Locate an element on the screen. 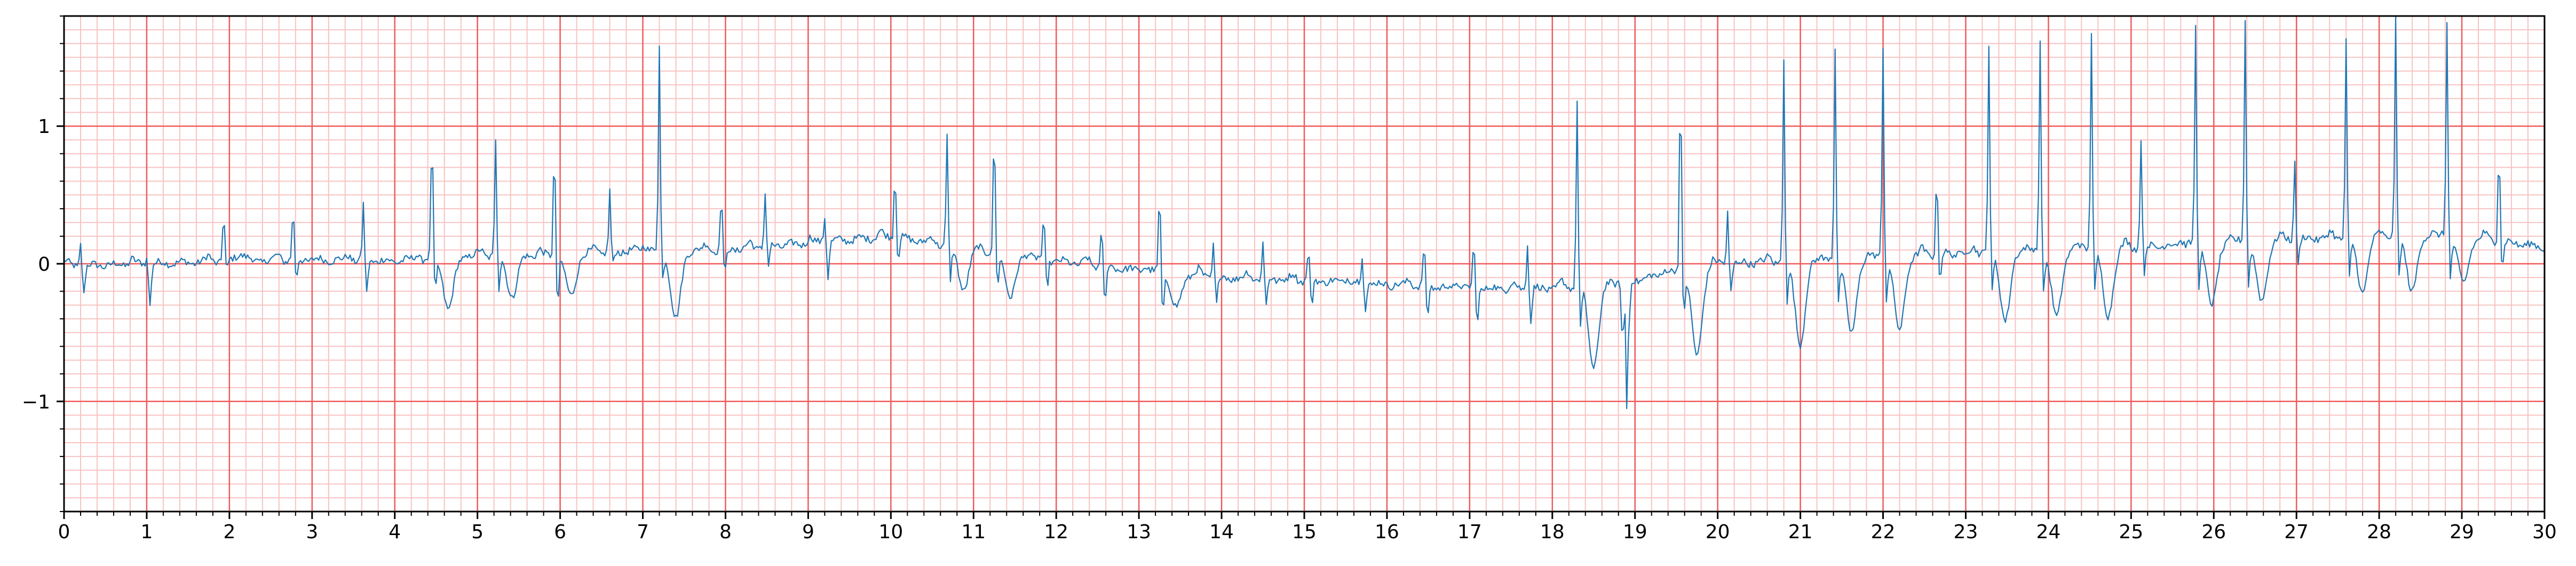 The height and width of the screenshot is (566, 2576). x-tick-label: 6 is located at coordinates (560, 532).